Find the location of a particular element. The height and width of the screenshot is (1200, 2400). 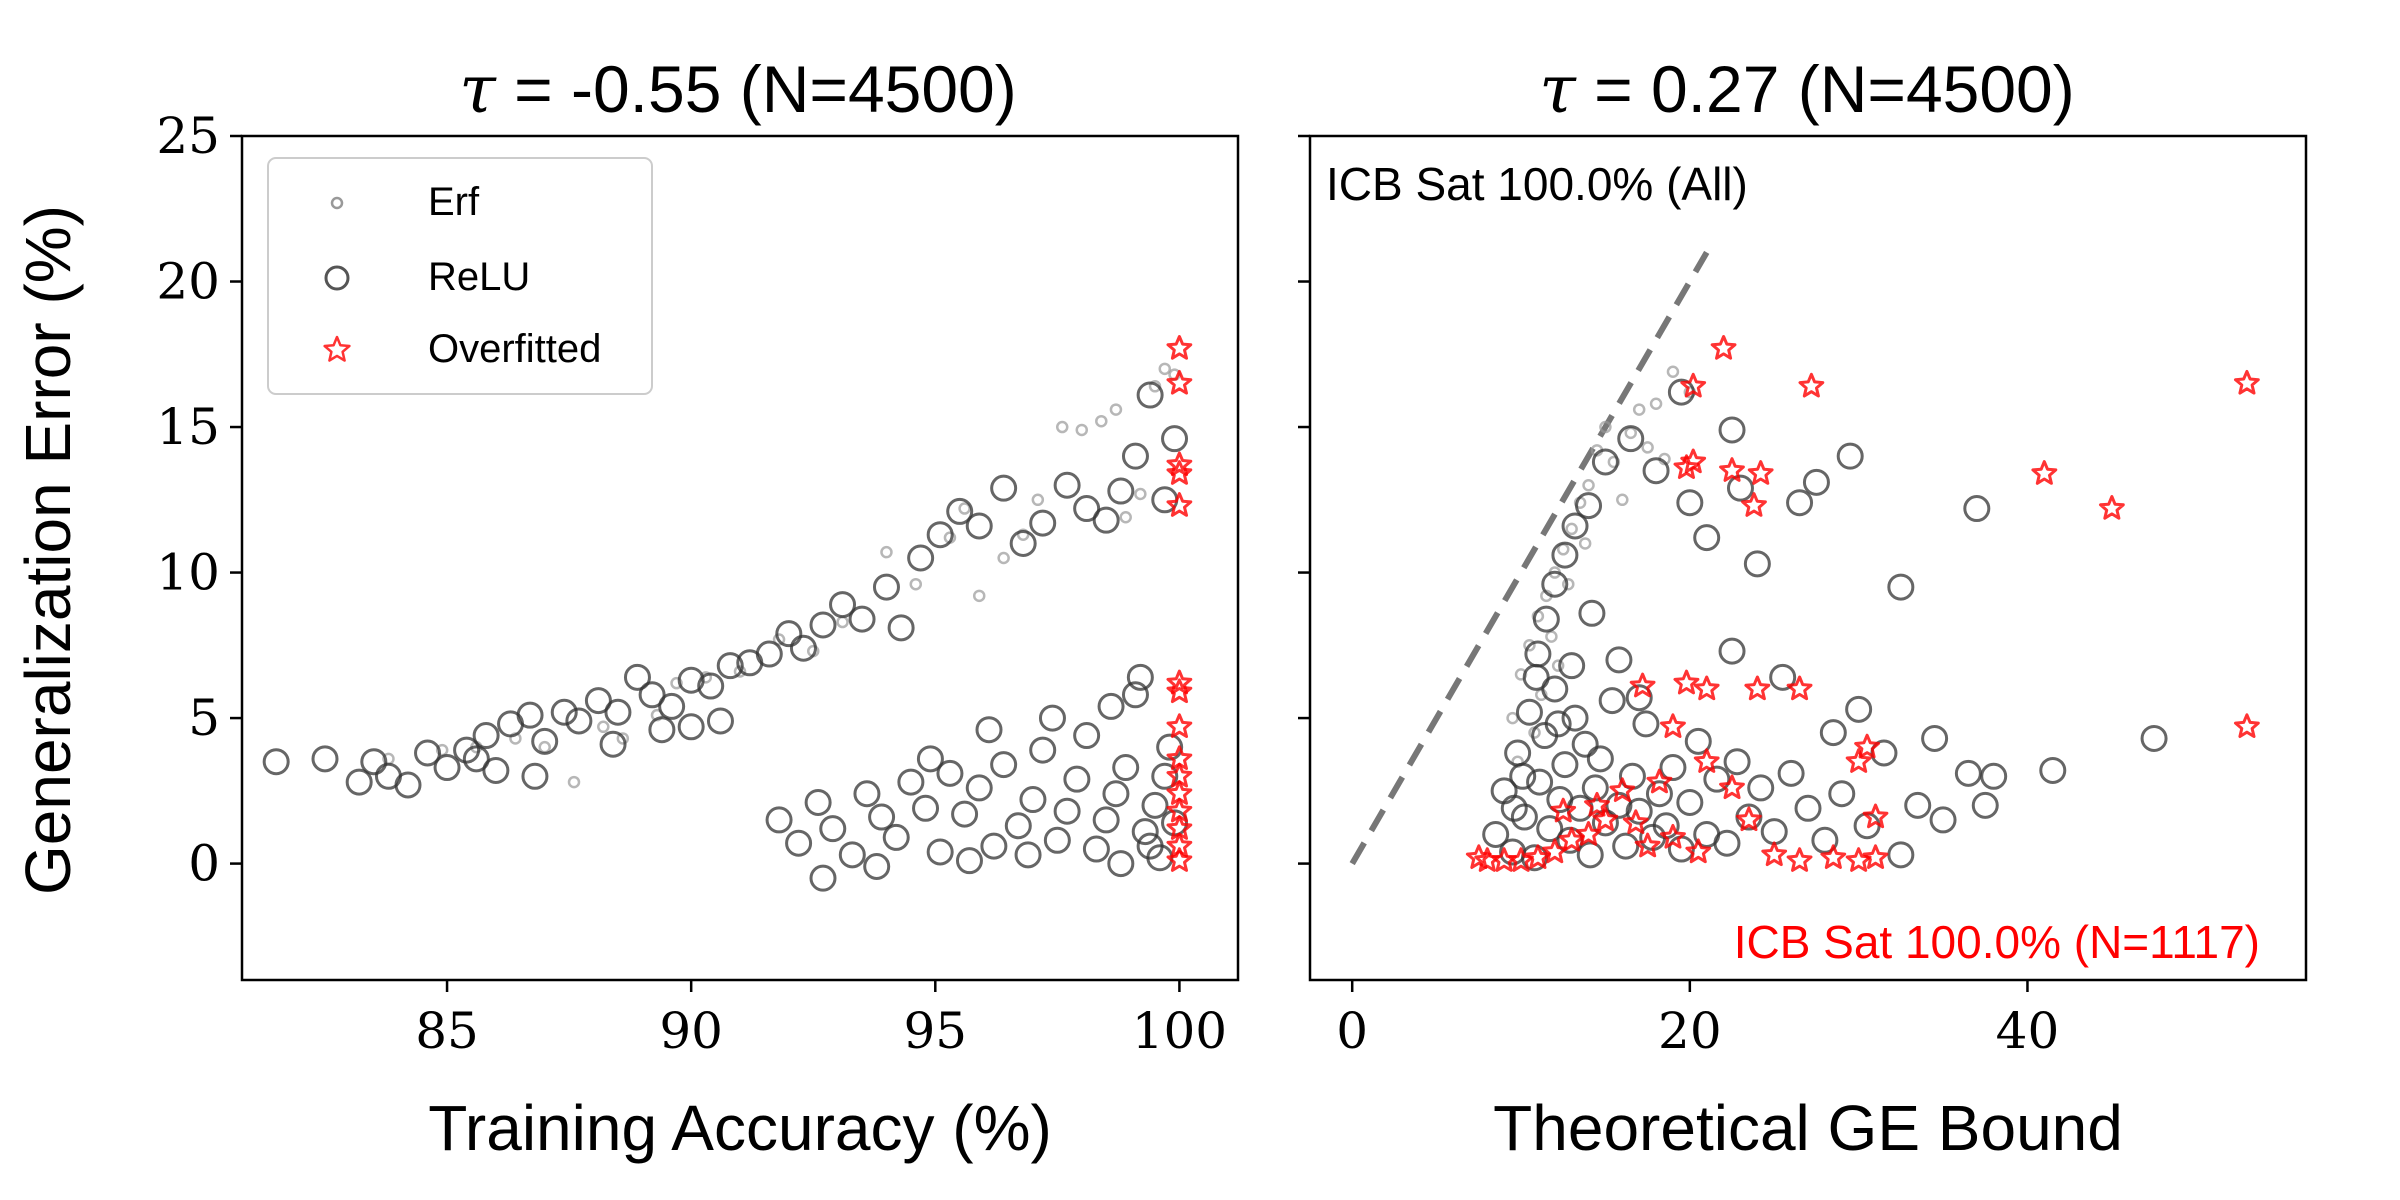

legend-box is located at coordinates (460, 276).